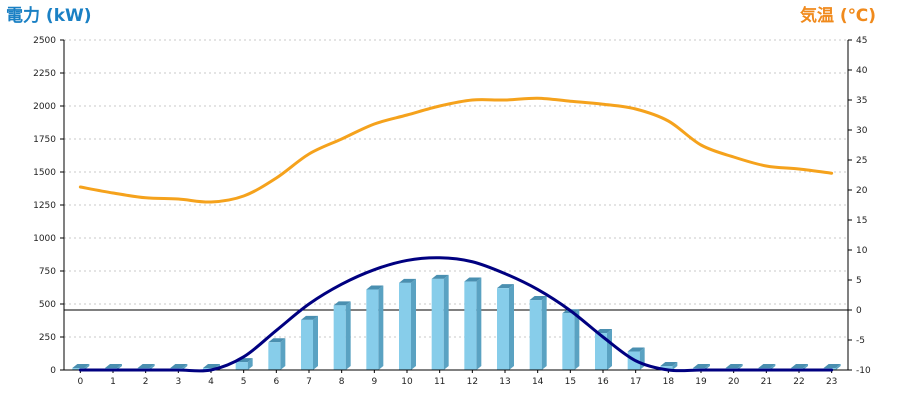 The height and width of the screenshot is (404, 900). What do you see at coordinates (44, 239) in the screenshot?
I see `left-tick-label: 1000` at bounding box center [44, 239].